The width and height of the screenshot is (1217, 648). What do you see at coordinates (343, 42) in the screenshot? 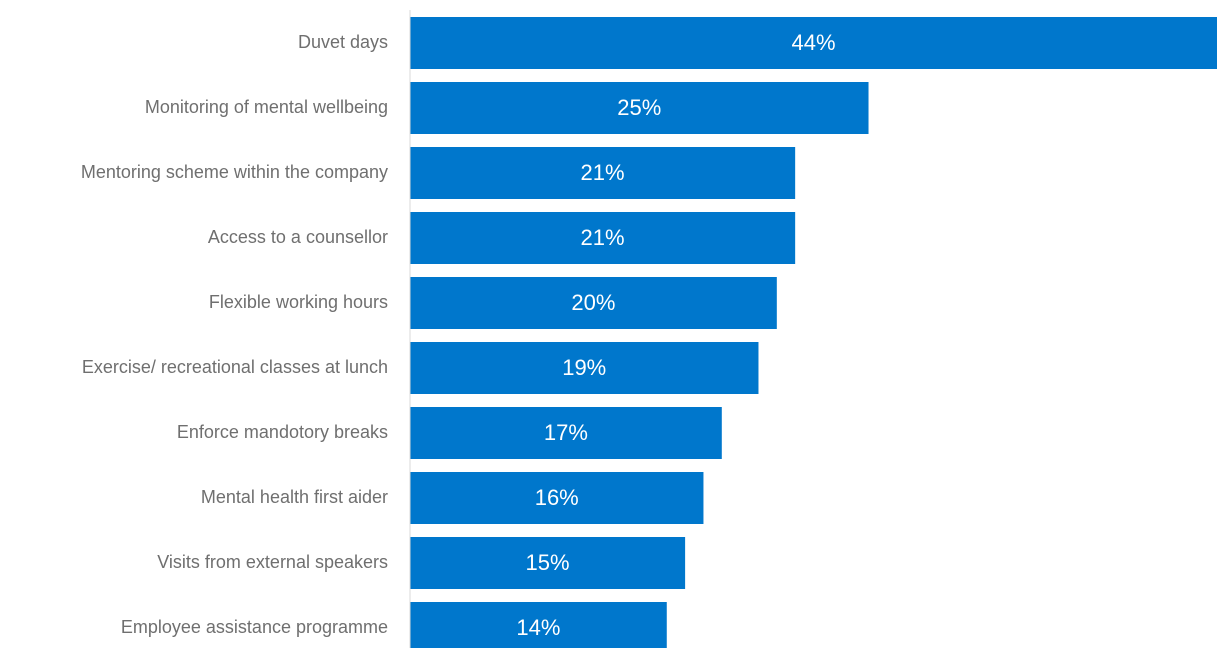
I see `category-label: Duvet days` at bounding box center [343, 42].